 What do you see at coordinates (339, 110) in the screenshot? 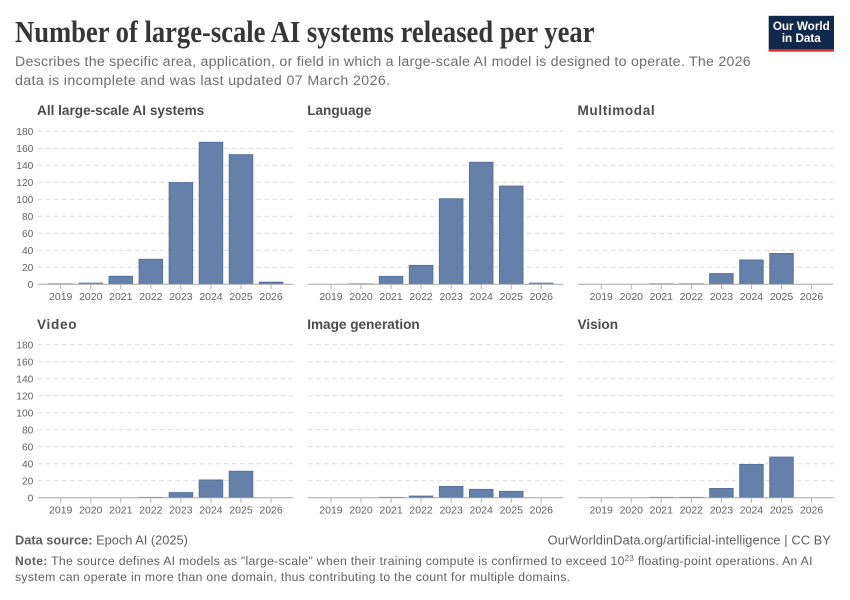
I see `svg-text: Language` at bounding box center [339, 110].